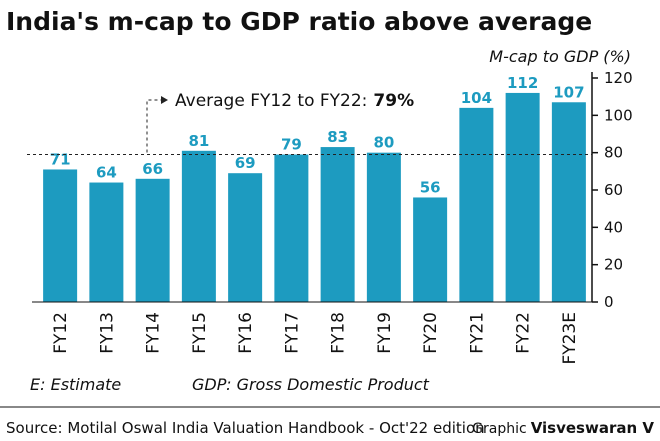  I want to click on average-label: Average FY12 to FY22: 79%, so click(294, 101).